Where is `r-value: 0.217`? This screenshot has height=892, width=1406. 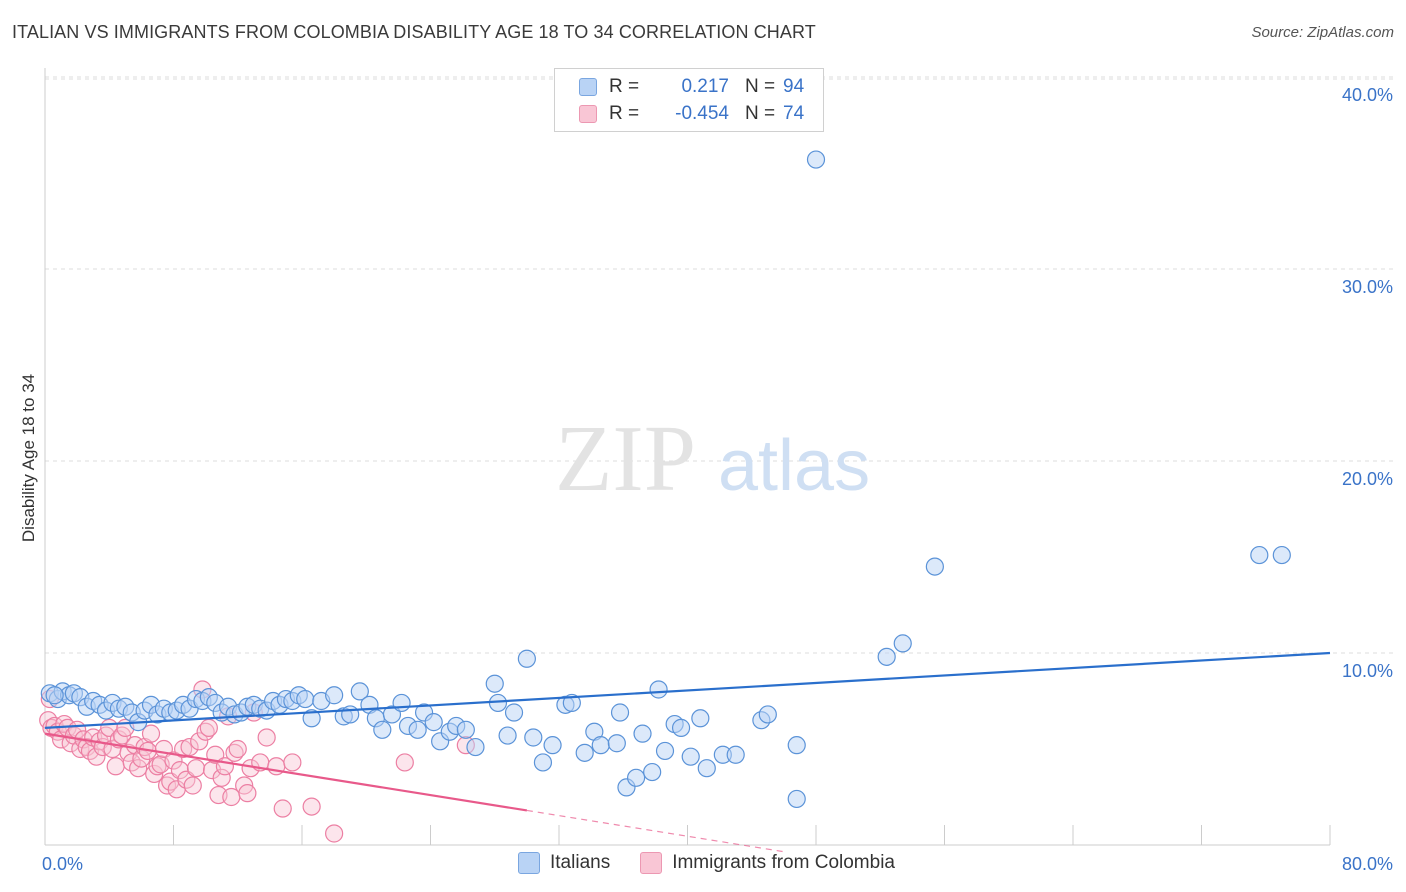 r-value: 0.217 is located at coordinates (705, 86).